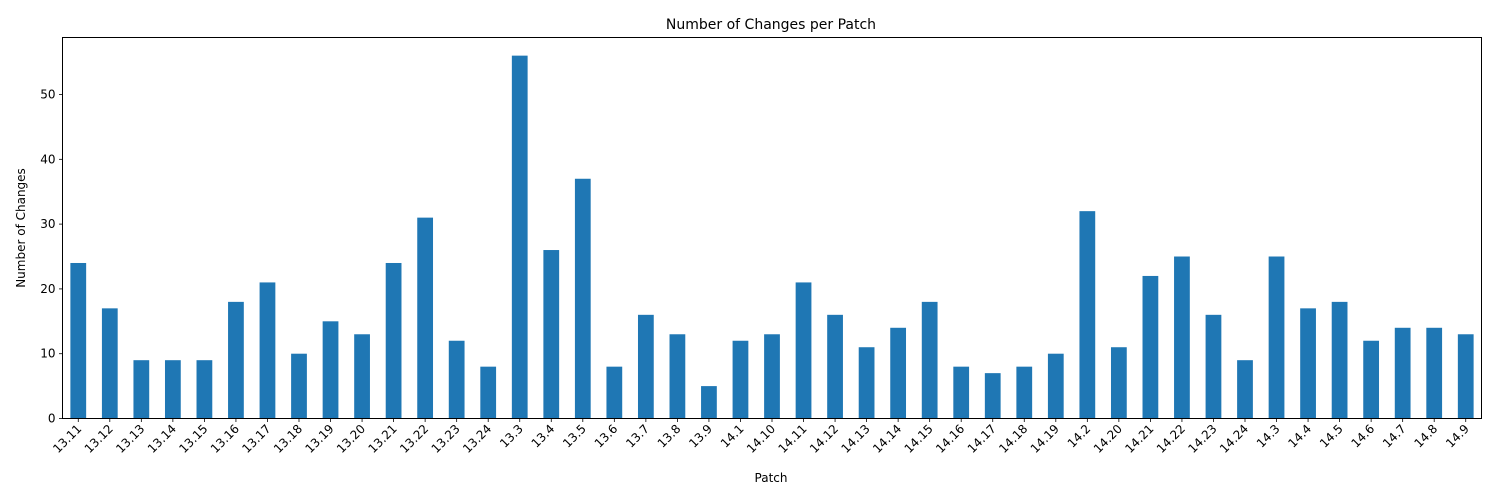 Image resolution: width=1500 pixels, height=500 pixels. What do you see at coordinates (645, 366) in the screenshot?
I see `bar-13.7` at bounding box center [645, 366].